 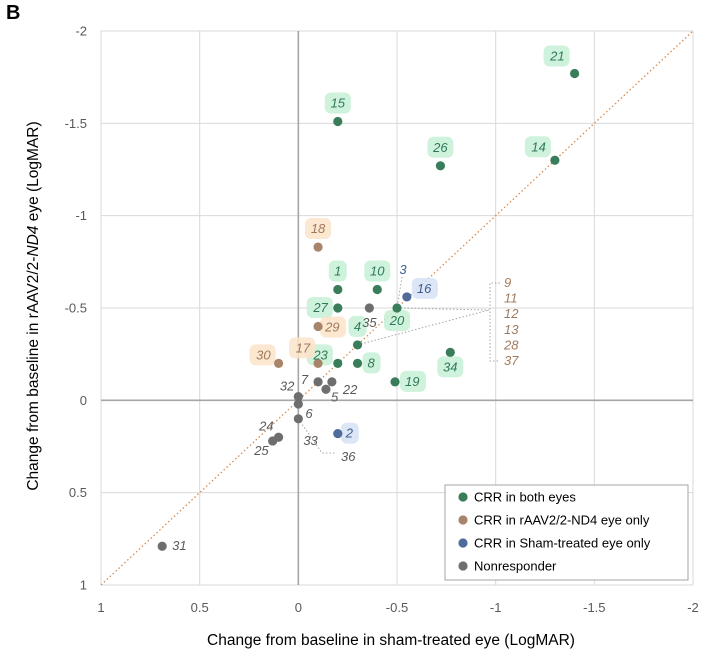 What do you see at coordinates (562, 543) in the screenshot?
I see `legend-label: CRR in Sham-treated eye only` at bounding box center [562, 543].